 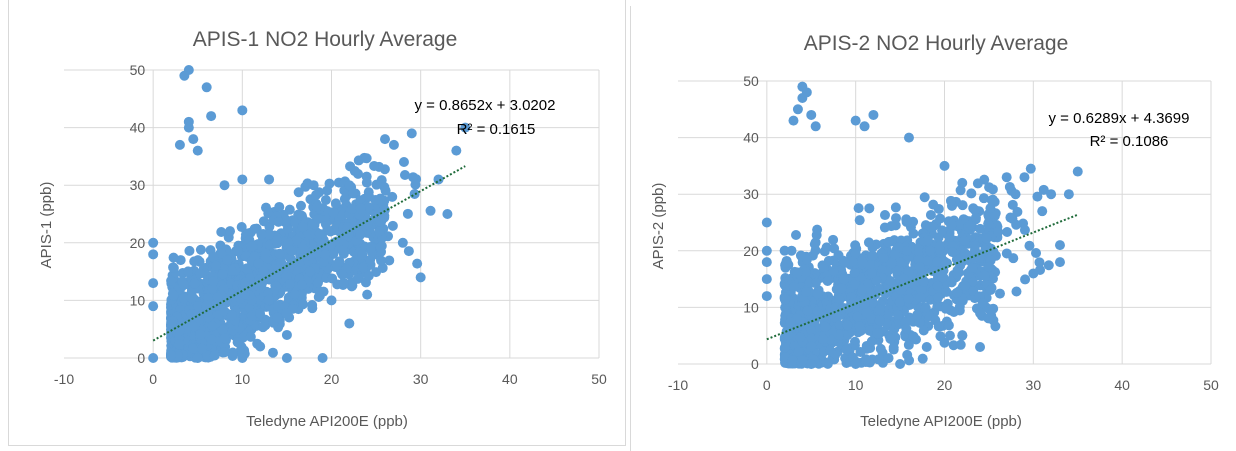 What do you see at coordinates (325, 39) in the screenshot?
I see `chart-title: APIS-1 NO2 Hourly Average` at bounding box center [325, 39].